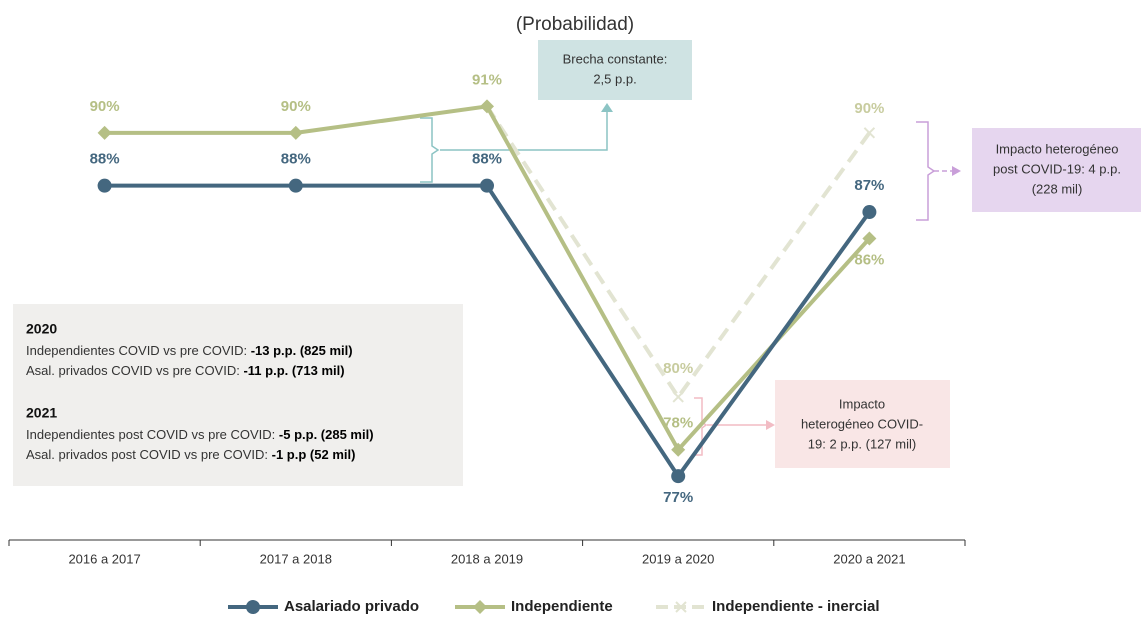 Image resolution: width=1142 pixels, height=617 pixels. What do you see at coordinates (614, 78) in the screenshot?
I see `annotation: 2,5 p.p.` at bounding box center [614, 78].